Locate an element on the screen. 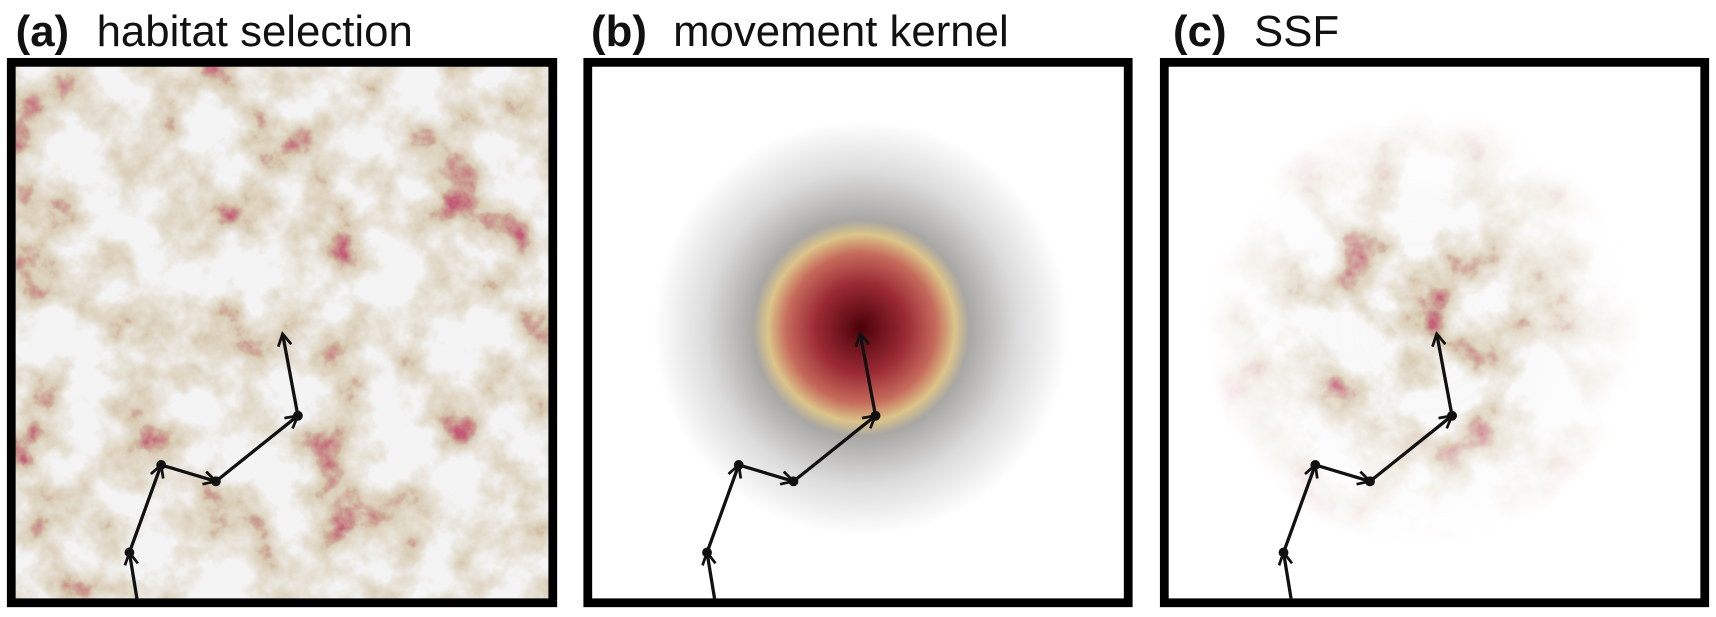 The width and height of the screenshot is (1716, 617). panel-label: (b) is located at coordinates (619, 31).